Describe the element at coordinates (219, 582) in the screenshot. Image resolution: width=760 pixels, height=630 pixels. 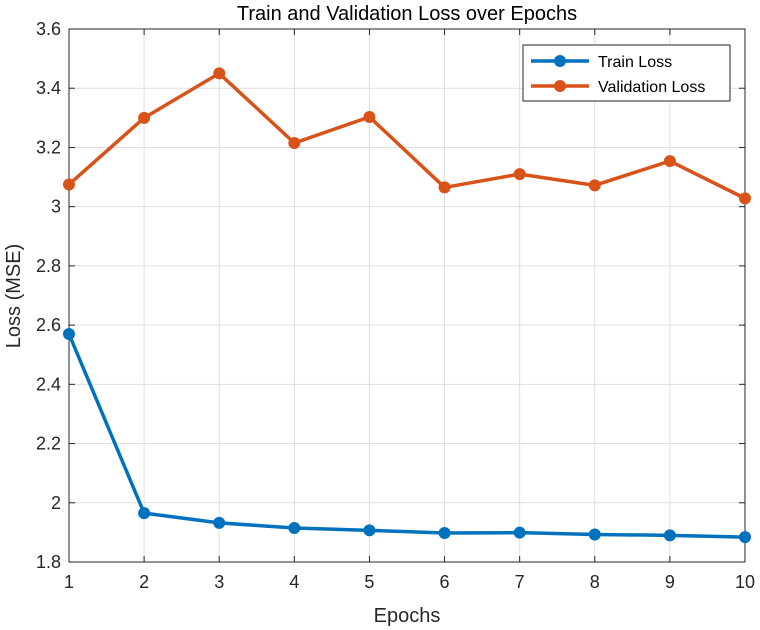
I see `x-tick-label: 3` at that location.